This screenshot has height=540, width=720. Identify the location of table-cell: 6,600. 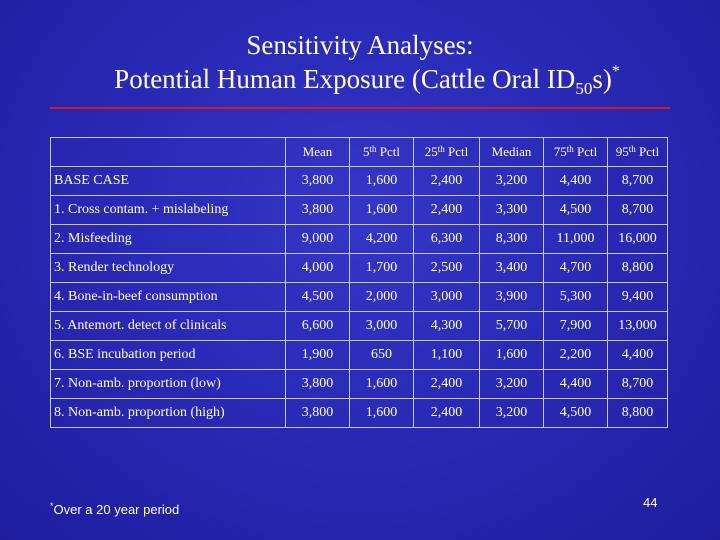
(317, 326).